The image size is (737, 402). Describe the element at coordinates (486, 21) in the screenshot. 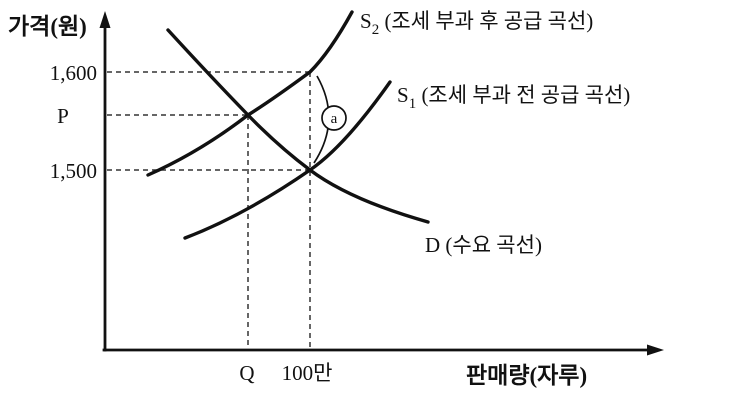

I see `s2-description: (조세 부과 후 공급 곡선)` at that location.